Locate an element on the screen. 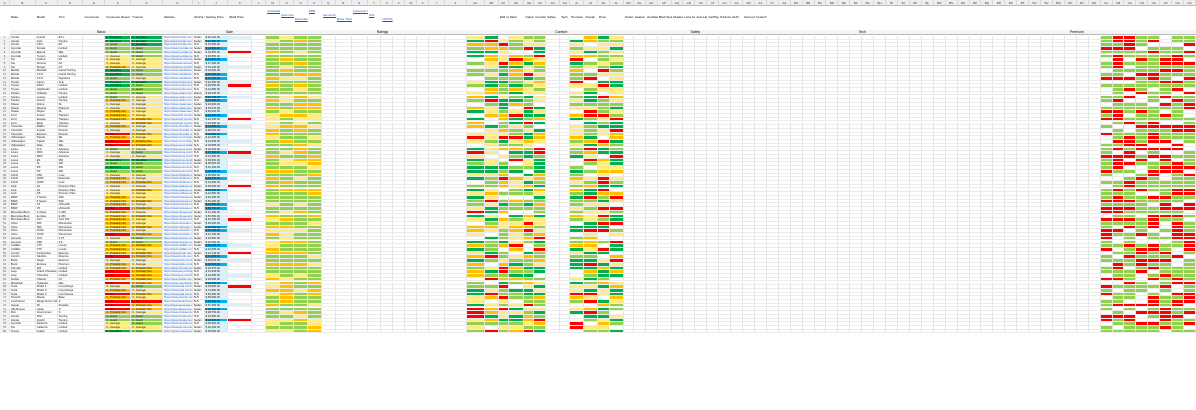 Image resolution: width=1196 pixels, height=410 pixels. column-header-al: AL is located at coordinates (616, 3).